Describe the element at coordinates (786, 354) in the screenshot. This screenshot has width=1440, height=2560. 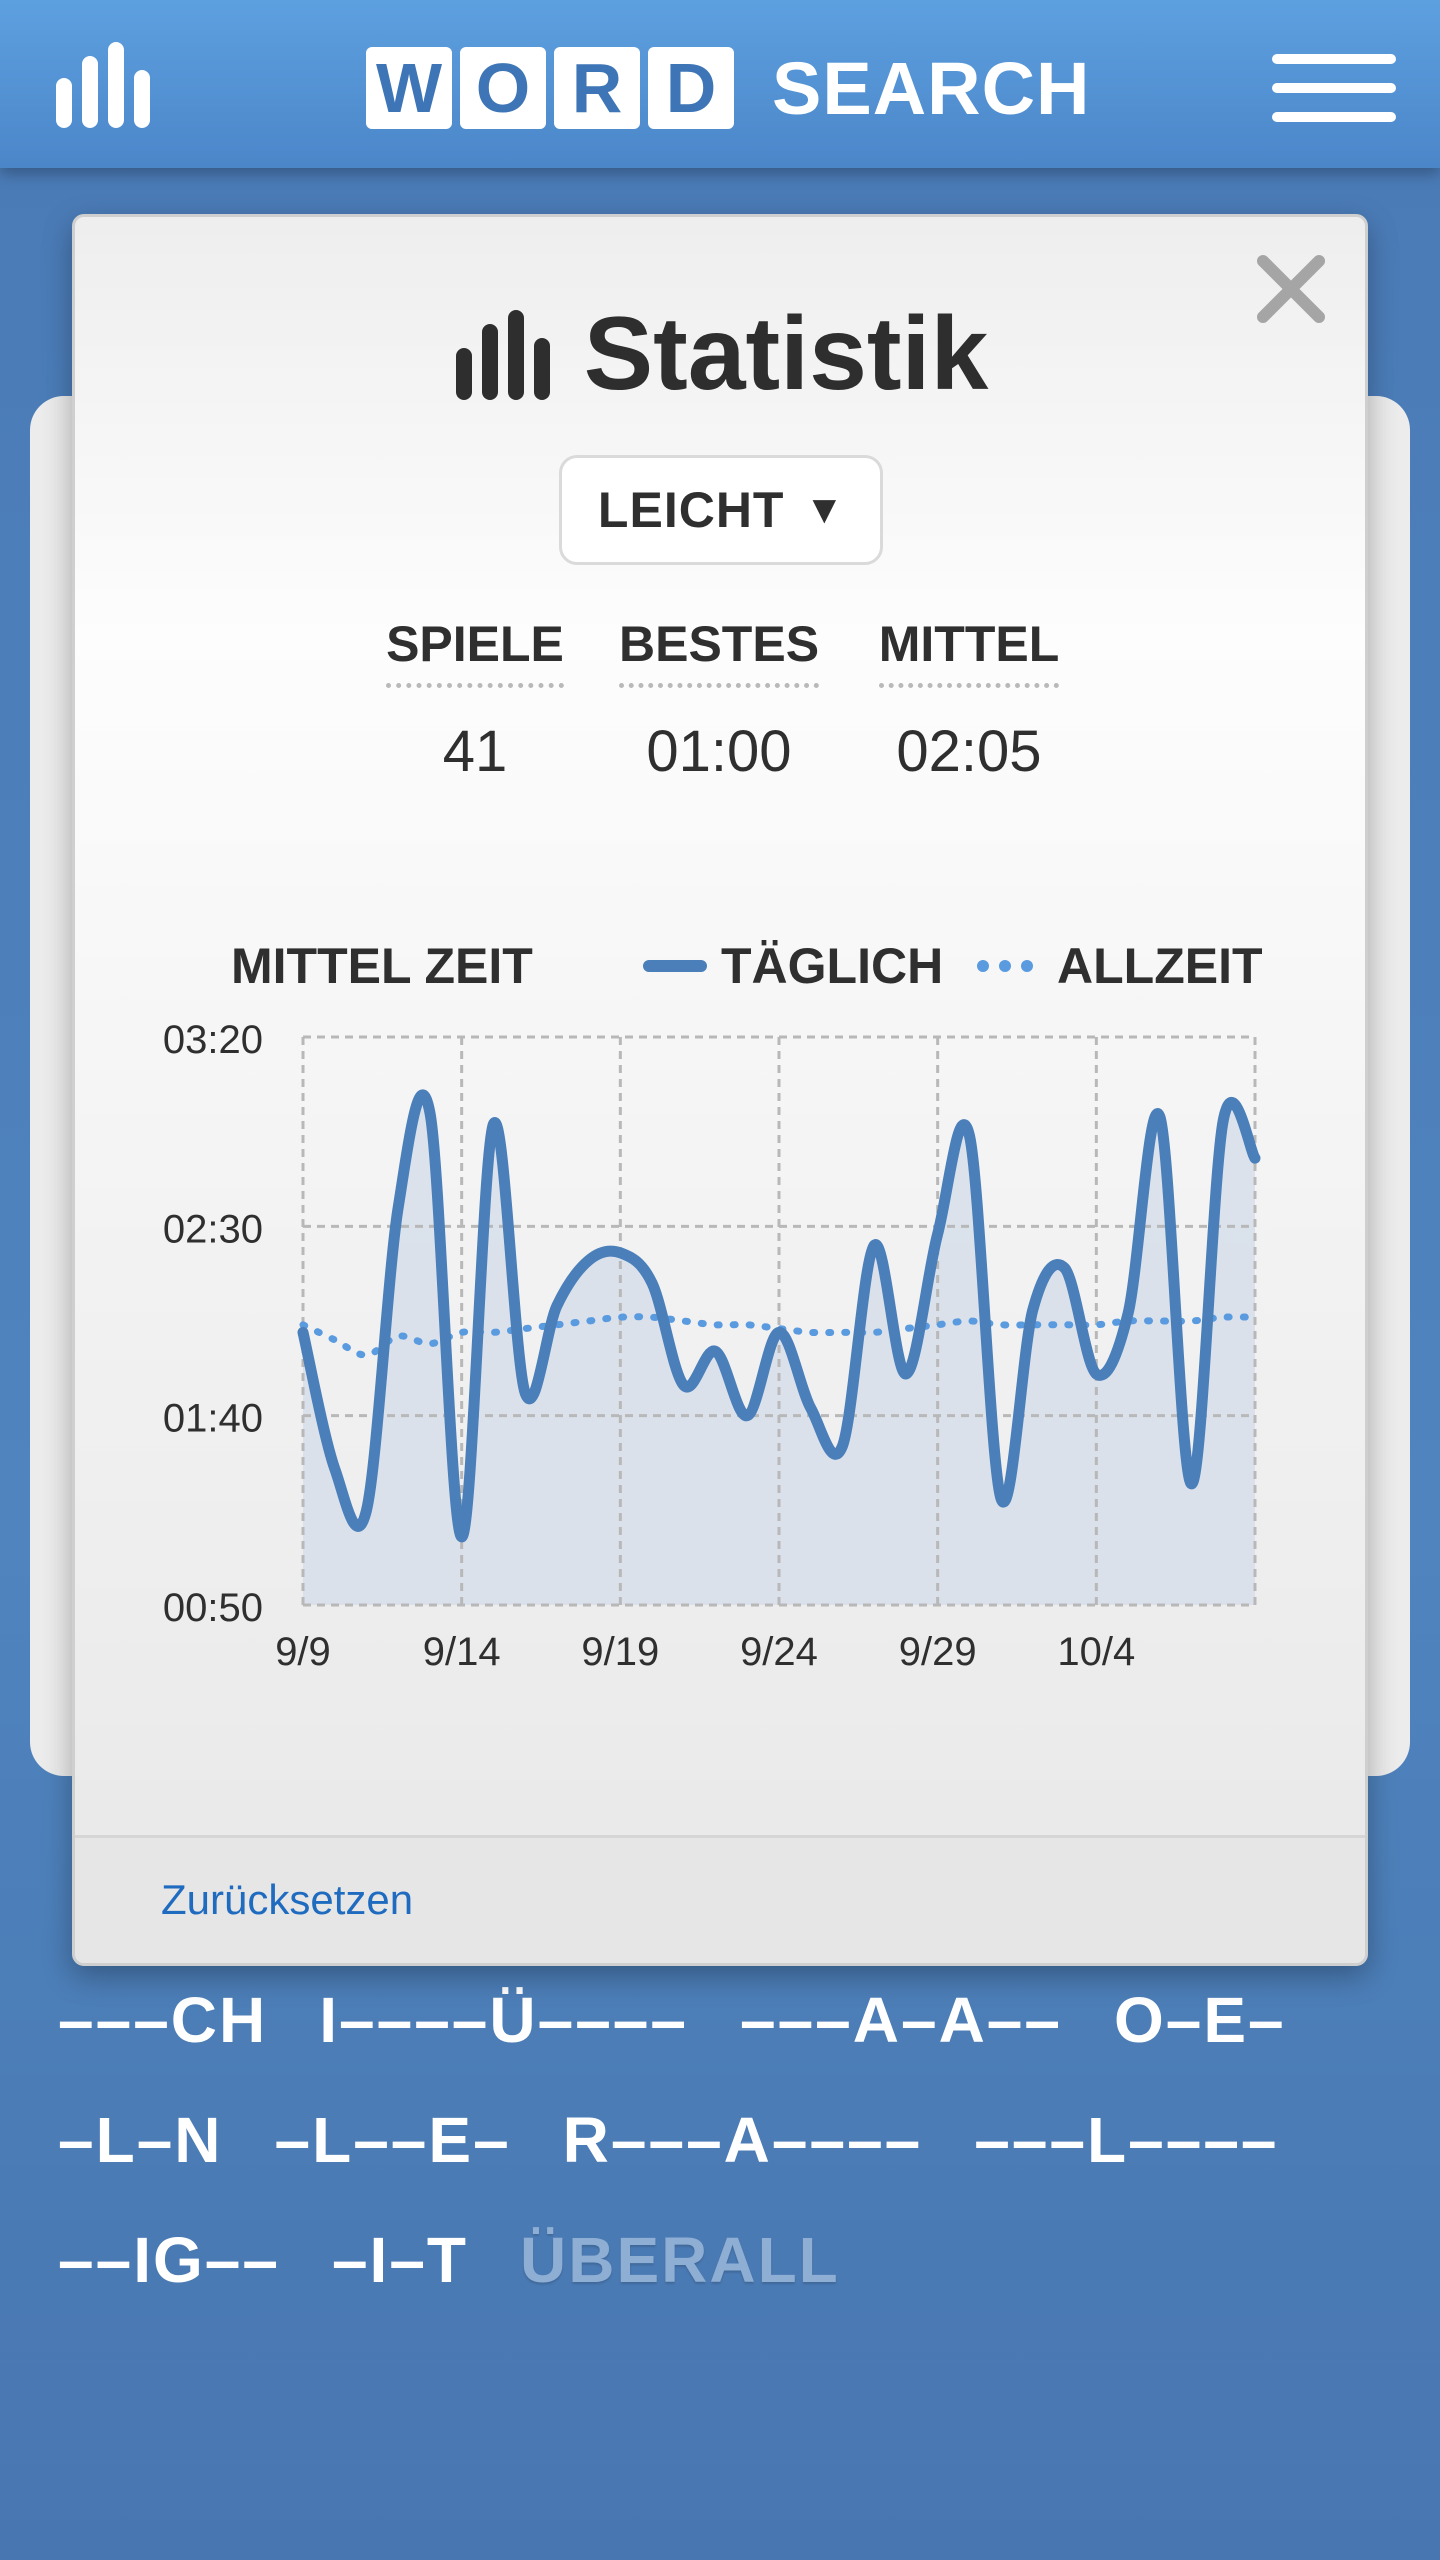
I see `dialog-title: Statistik` at that location.